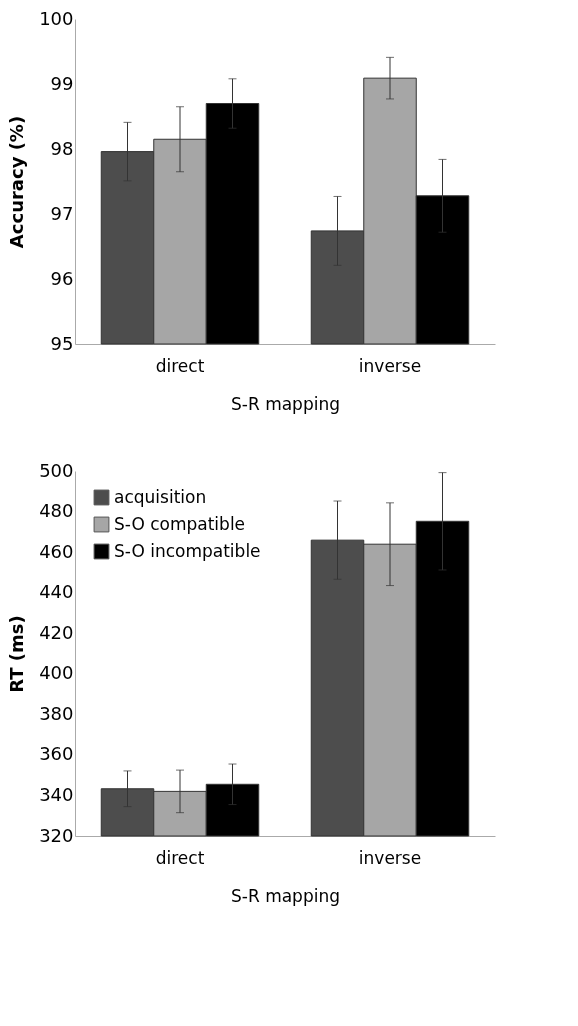 Image resolution: width=578 pixels, height=1026 pixels. I want to click on y-axis-title: RT (ms), so click(17, 654).